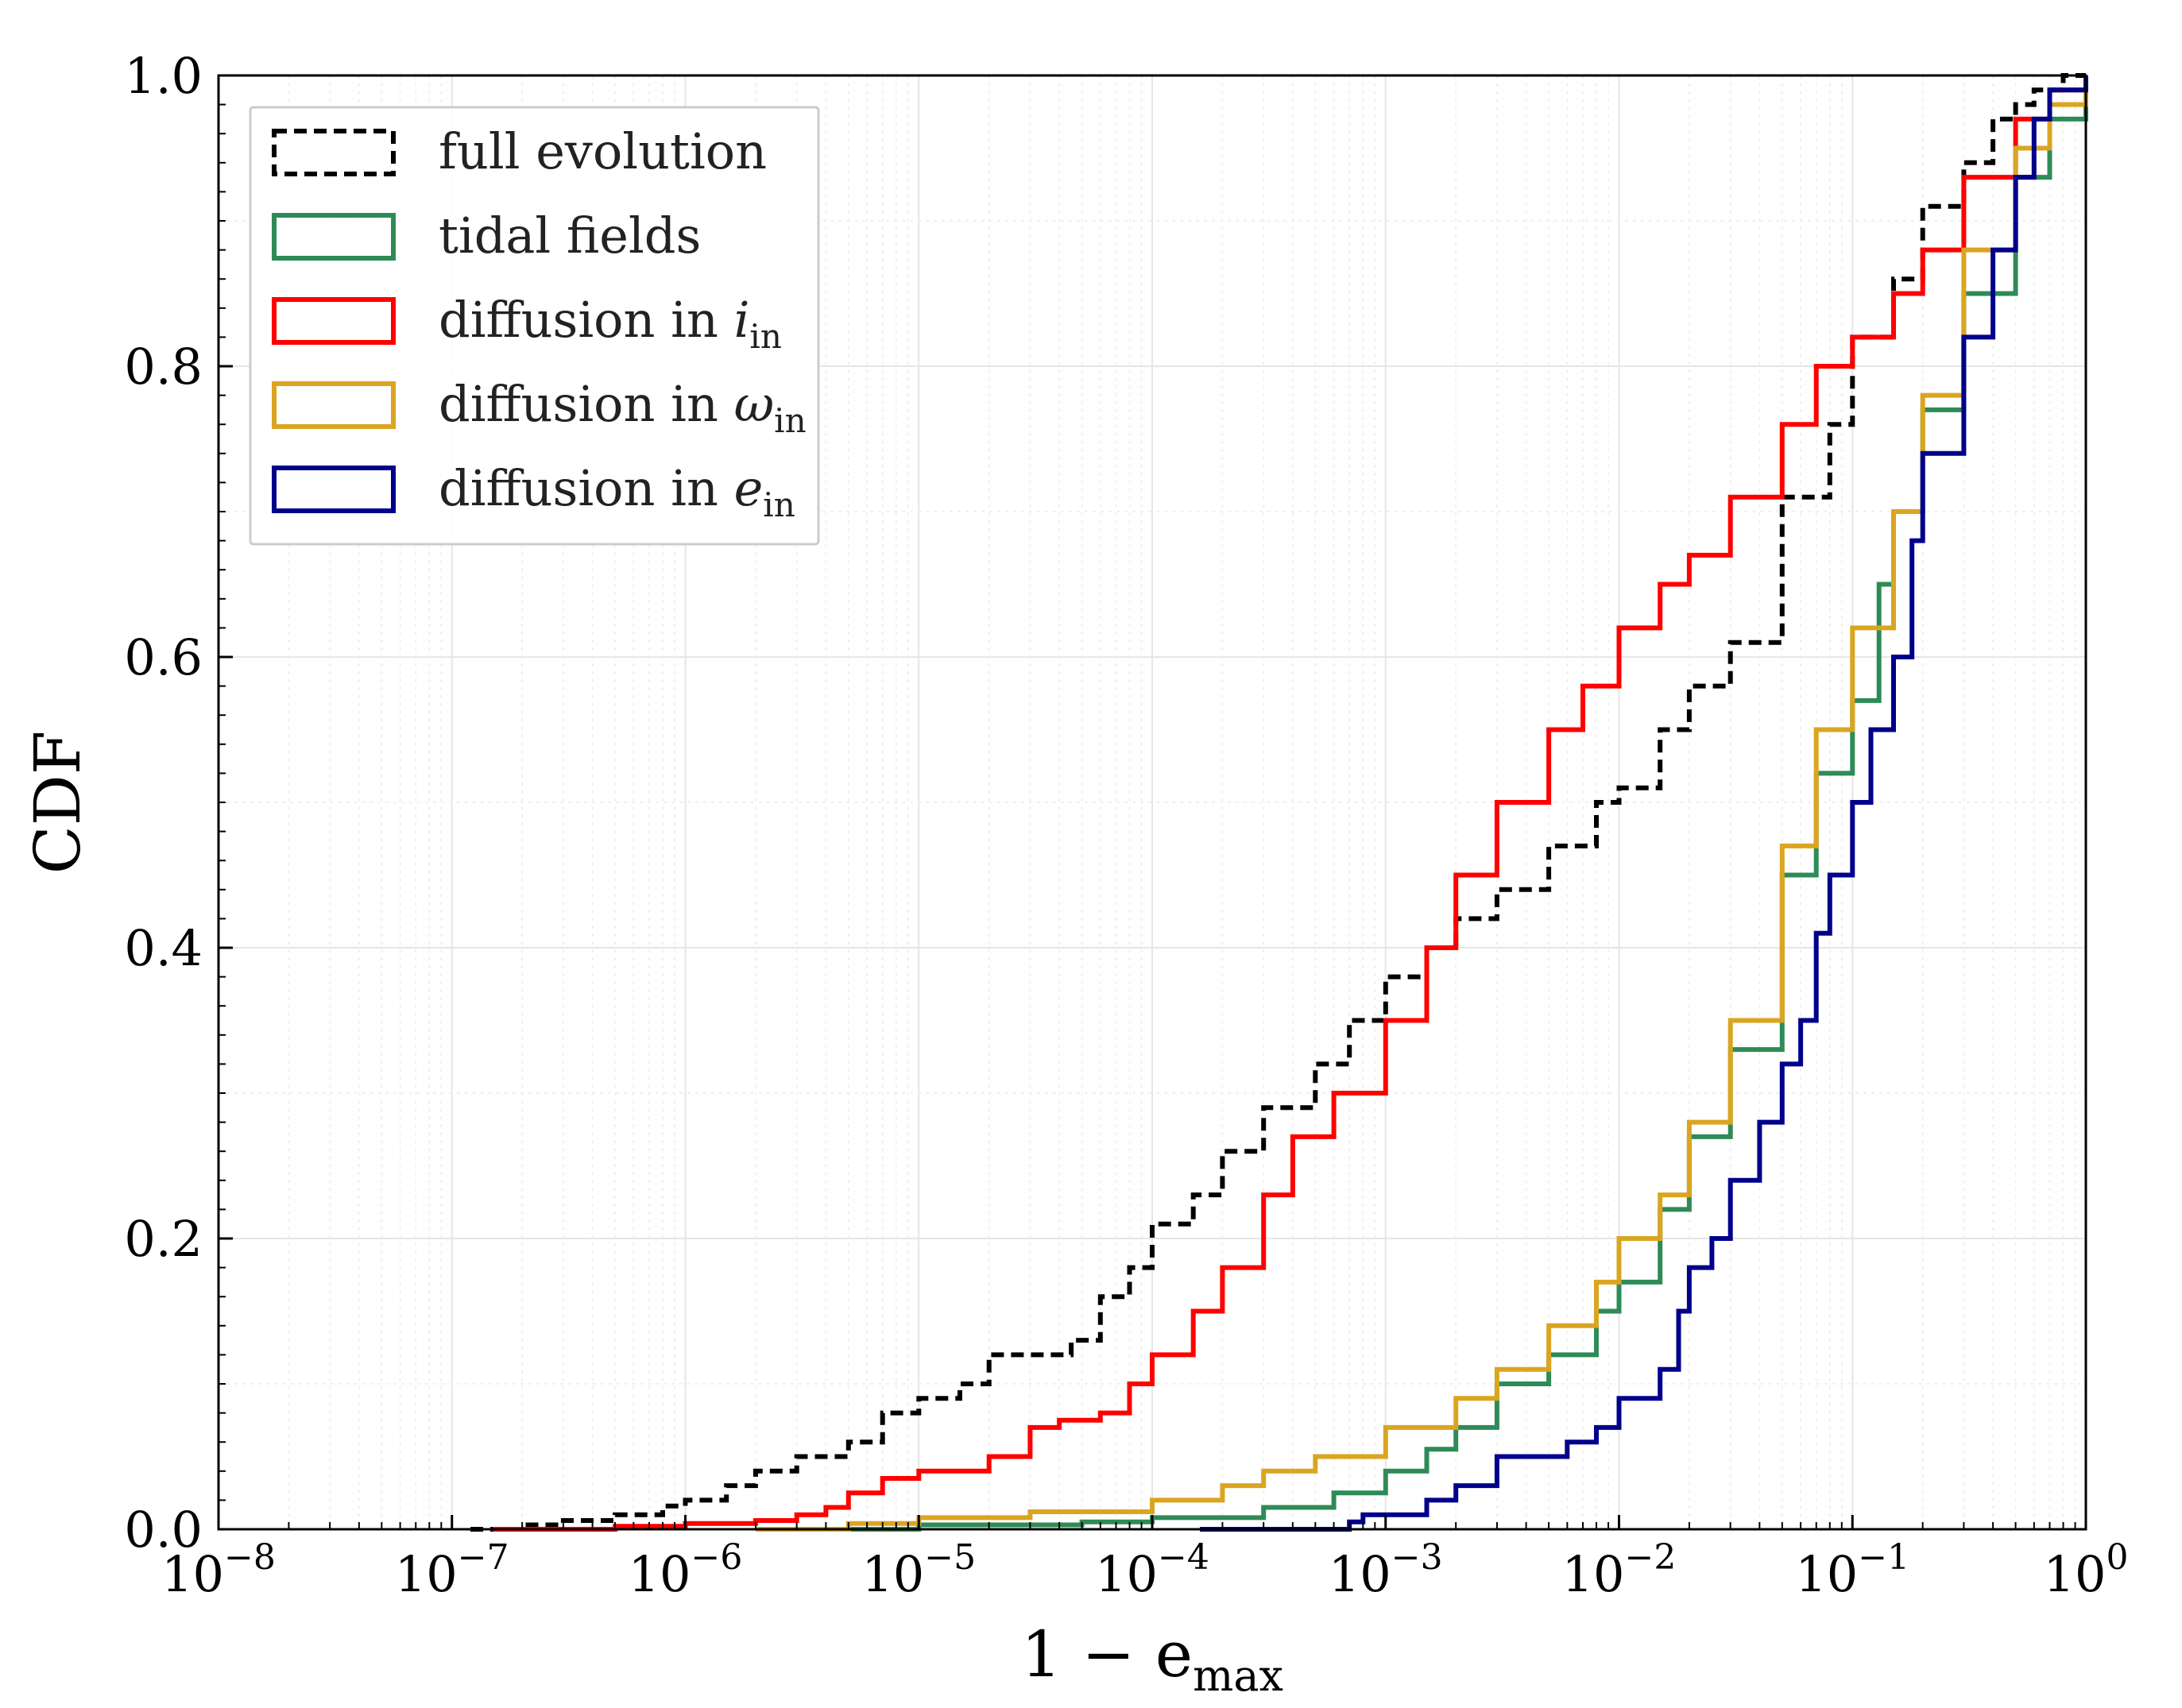 This screenshot has height=1708, width=2182. Describe the element at coordinates (610, 323) in the screenshot. I see `legend-label-3: diffusion in iin` at that location.